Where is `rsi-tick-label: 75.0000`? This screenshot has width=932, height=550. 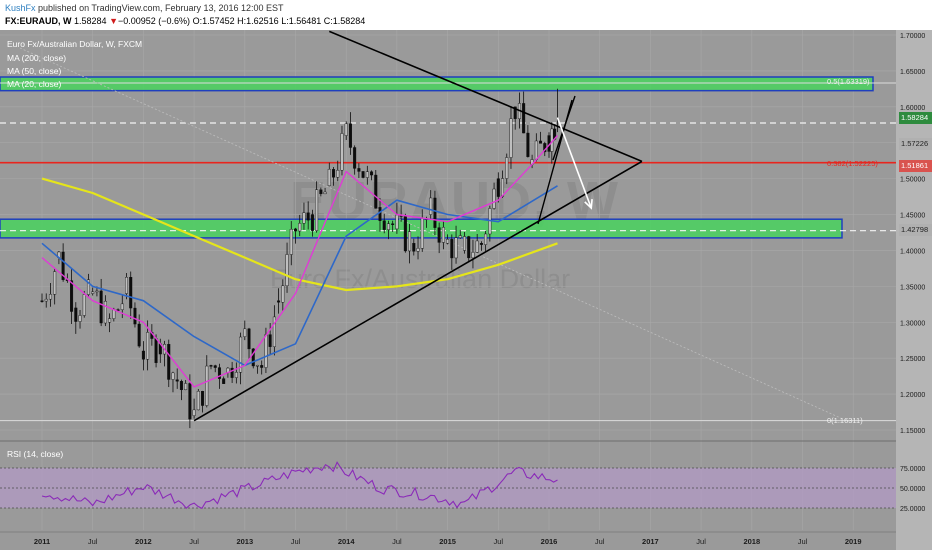 rsi-tick-label: 75.0000 is located at coordinates (912, 469).